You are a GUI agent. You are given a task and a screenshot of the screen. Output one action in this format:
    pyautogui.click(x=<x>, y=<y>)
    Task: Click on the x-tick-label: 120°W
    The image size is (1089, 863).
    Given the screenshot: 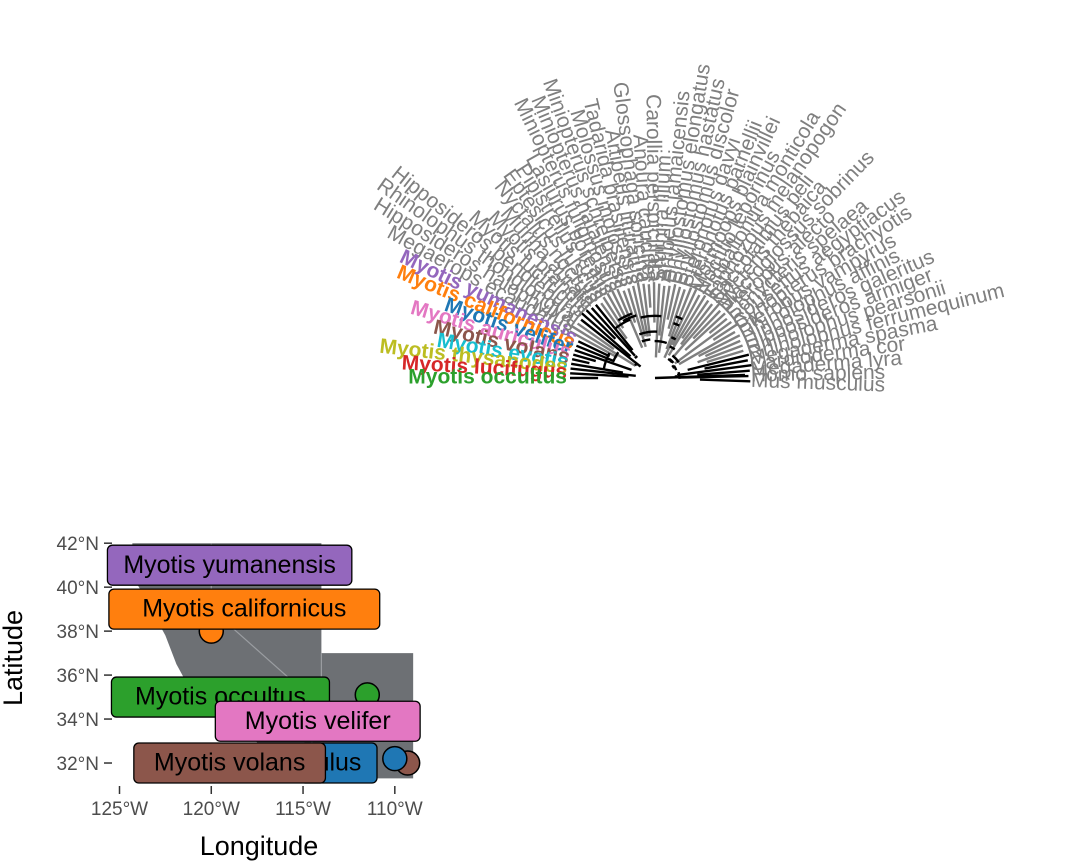 What is the action you would take?
    pyautogui.click(x=211, y=809)
    